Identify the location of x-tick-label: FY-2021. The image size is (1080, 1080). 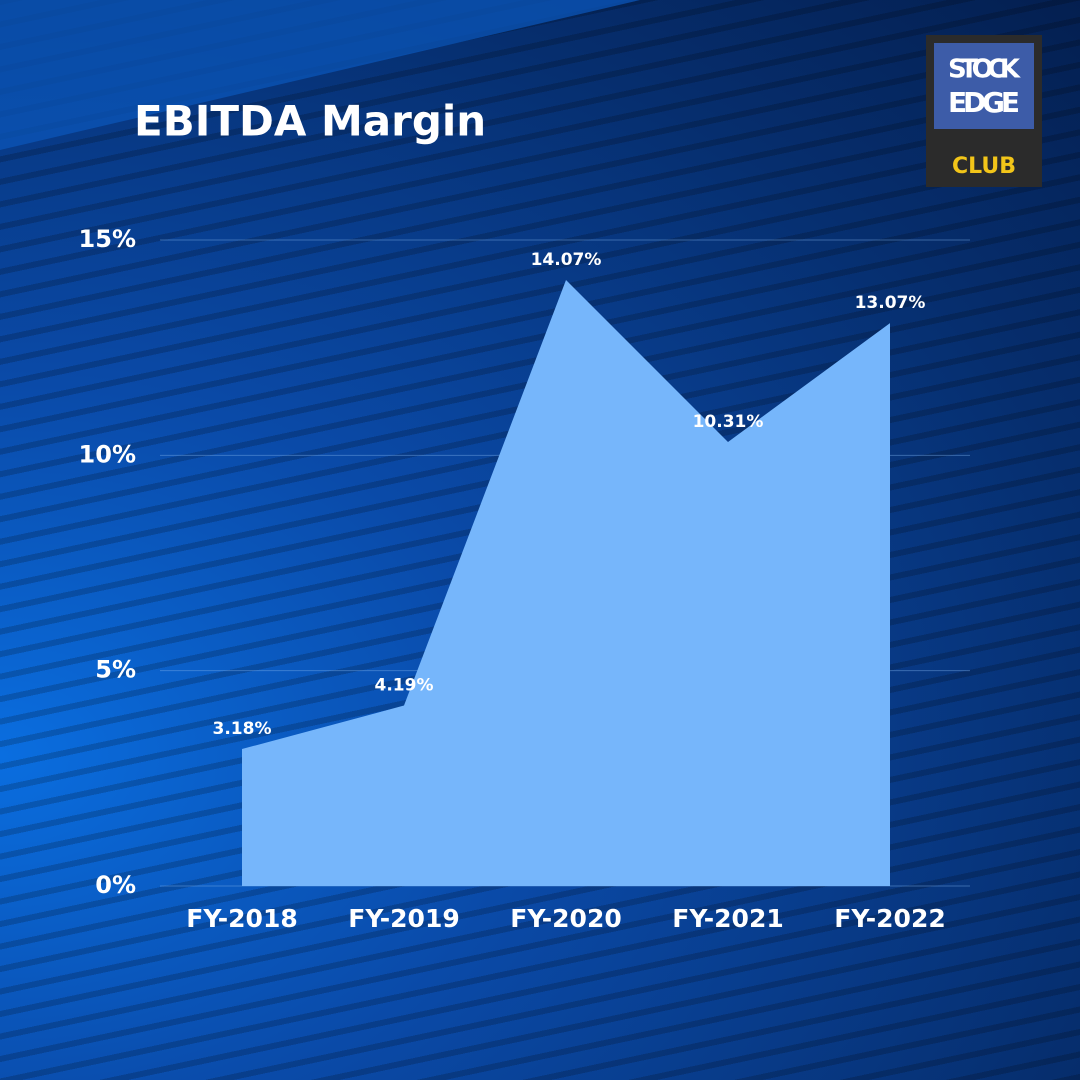
(727, 918).